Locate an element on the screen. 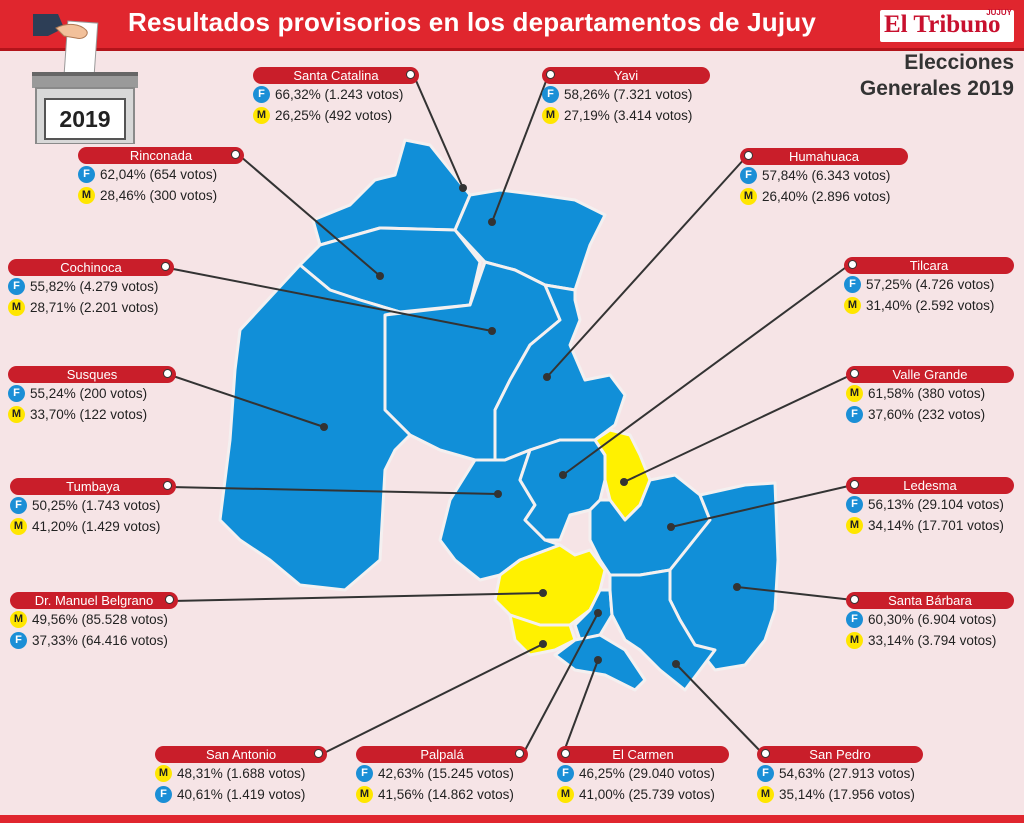  election-line2: Generales 2019 is located at coordinates (936, 88).